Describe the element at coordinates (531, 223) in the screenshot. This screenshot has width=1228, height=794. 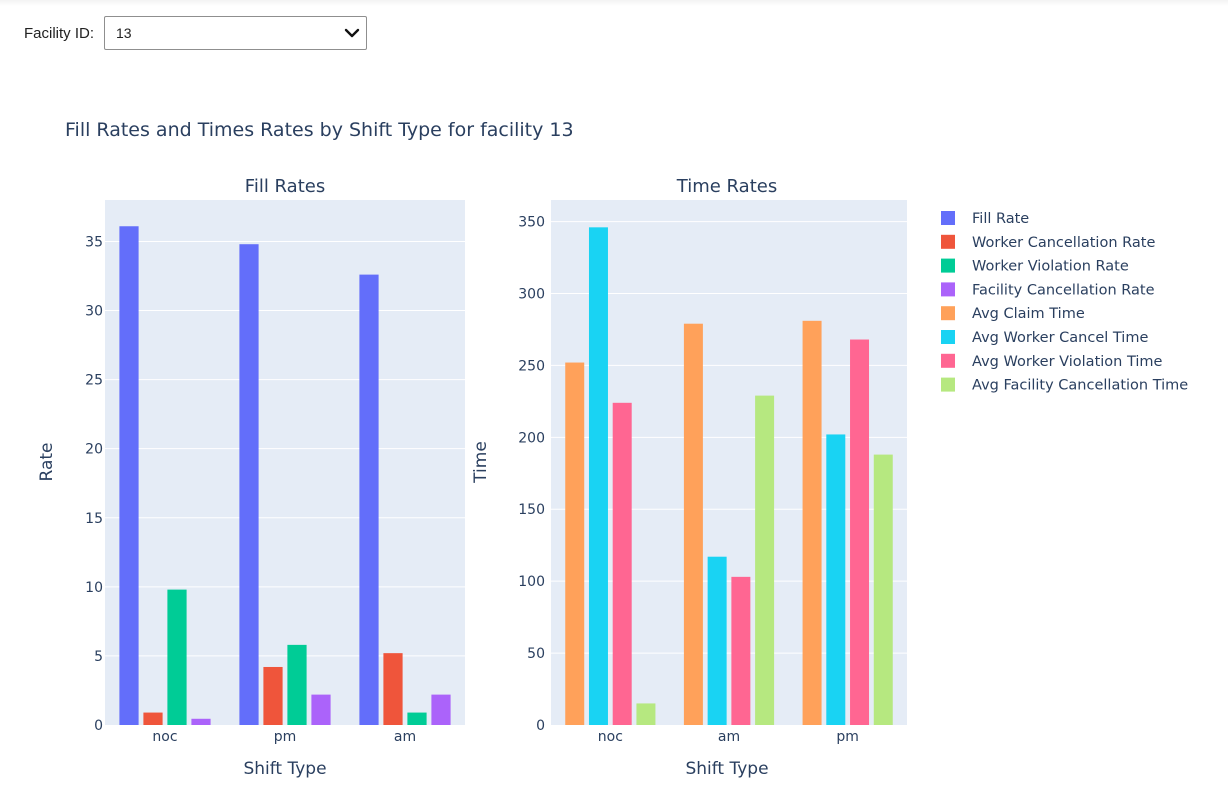
I see `y-tick-label: 350` at that location.